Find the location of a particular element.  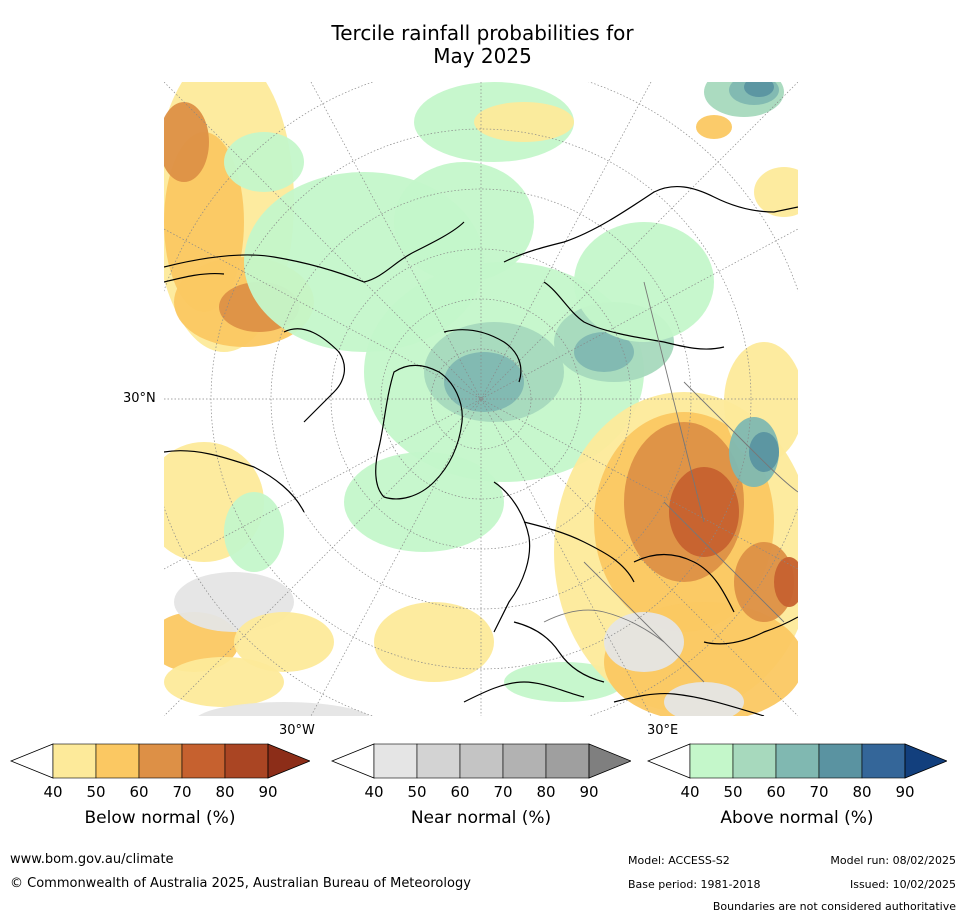

below-normal-label: Below normal (%) is located at coordinates (160, 818).